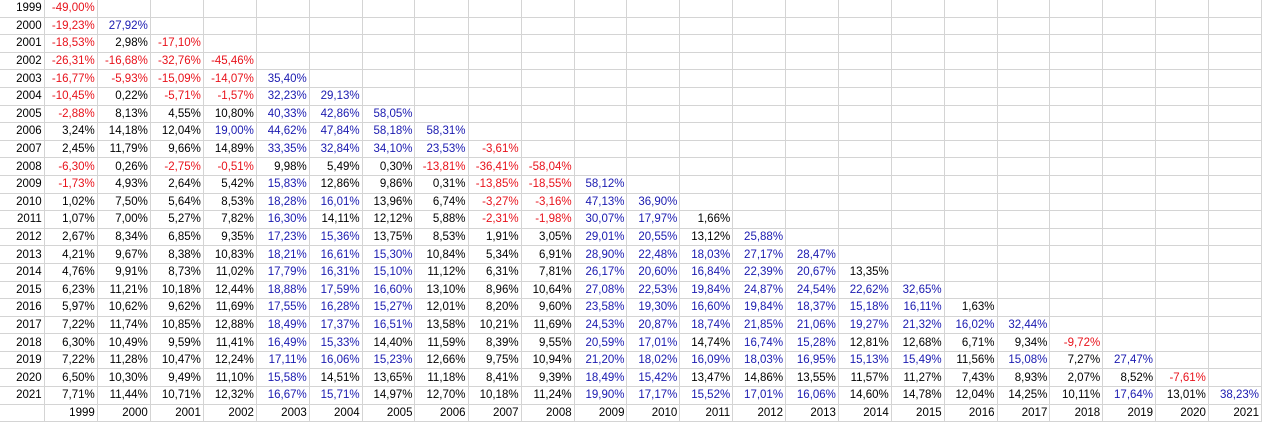 This screenshot has width=1262, height=423. What do you see at coordinates (230, 342) in the screenshot?
I see `return-cell: 11,41%` at bounding box center [230, 342].